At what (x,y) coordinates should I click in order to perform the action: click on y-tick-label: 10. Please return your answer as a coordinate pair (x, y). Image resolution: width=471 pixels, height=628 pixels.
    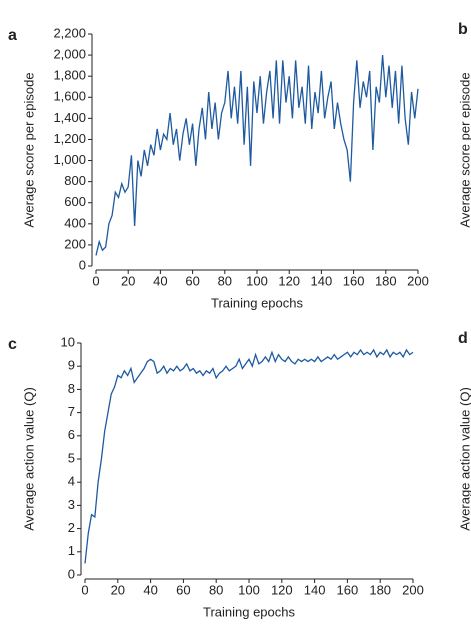
    Looking at the image, I should click on (68, 341).